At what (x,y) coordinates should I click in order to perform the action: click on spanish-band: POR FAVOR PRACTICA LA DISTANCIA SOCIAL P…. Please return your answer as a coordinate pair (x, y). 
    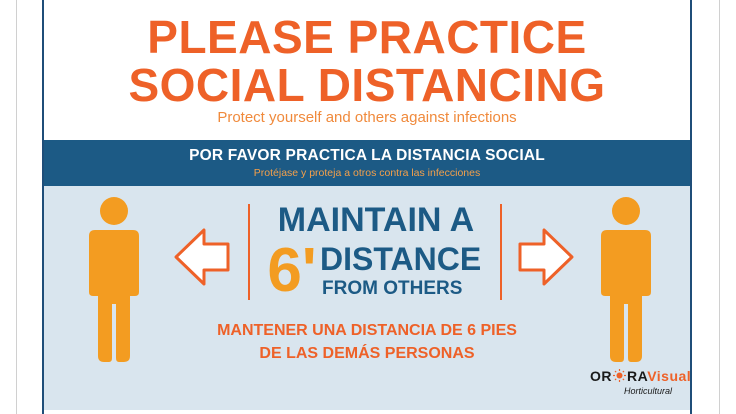
    Looking at the image, I should click on (367, 163).